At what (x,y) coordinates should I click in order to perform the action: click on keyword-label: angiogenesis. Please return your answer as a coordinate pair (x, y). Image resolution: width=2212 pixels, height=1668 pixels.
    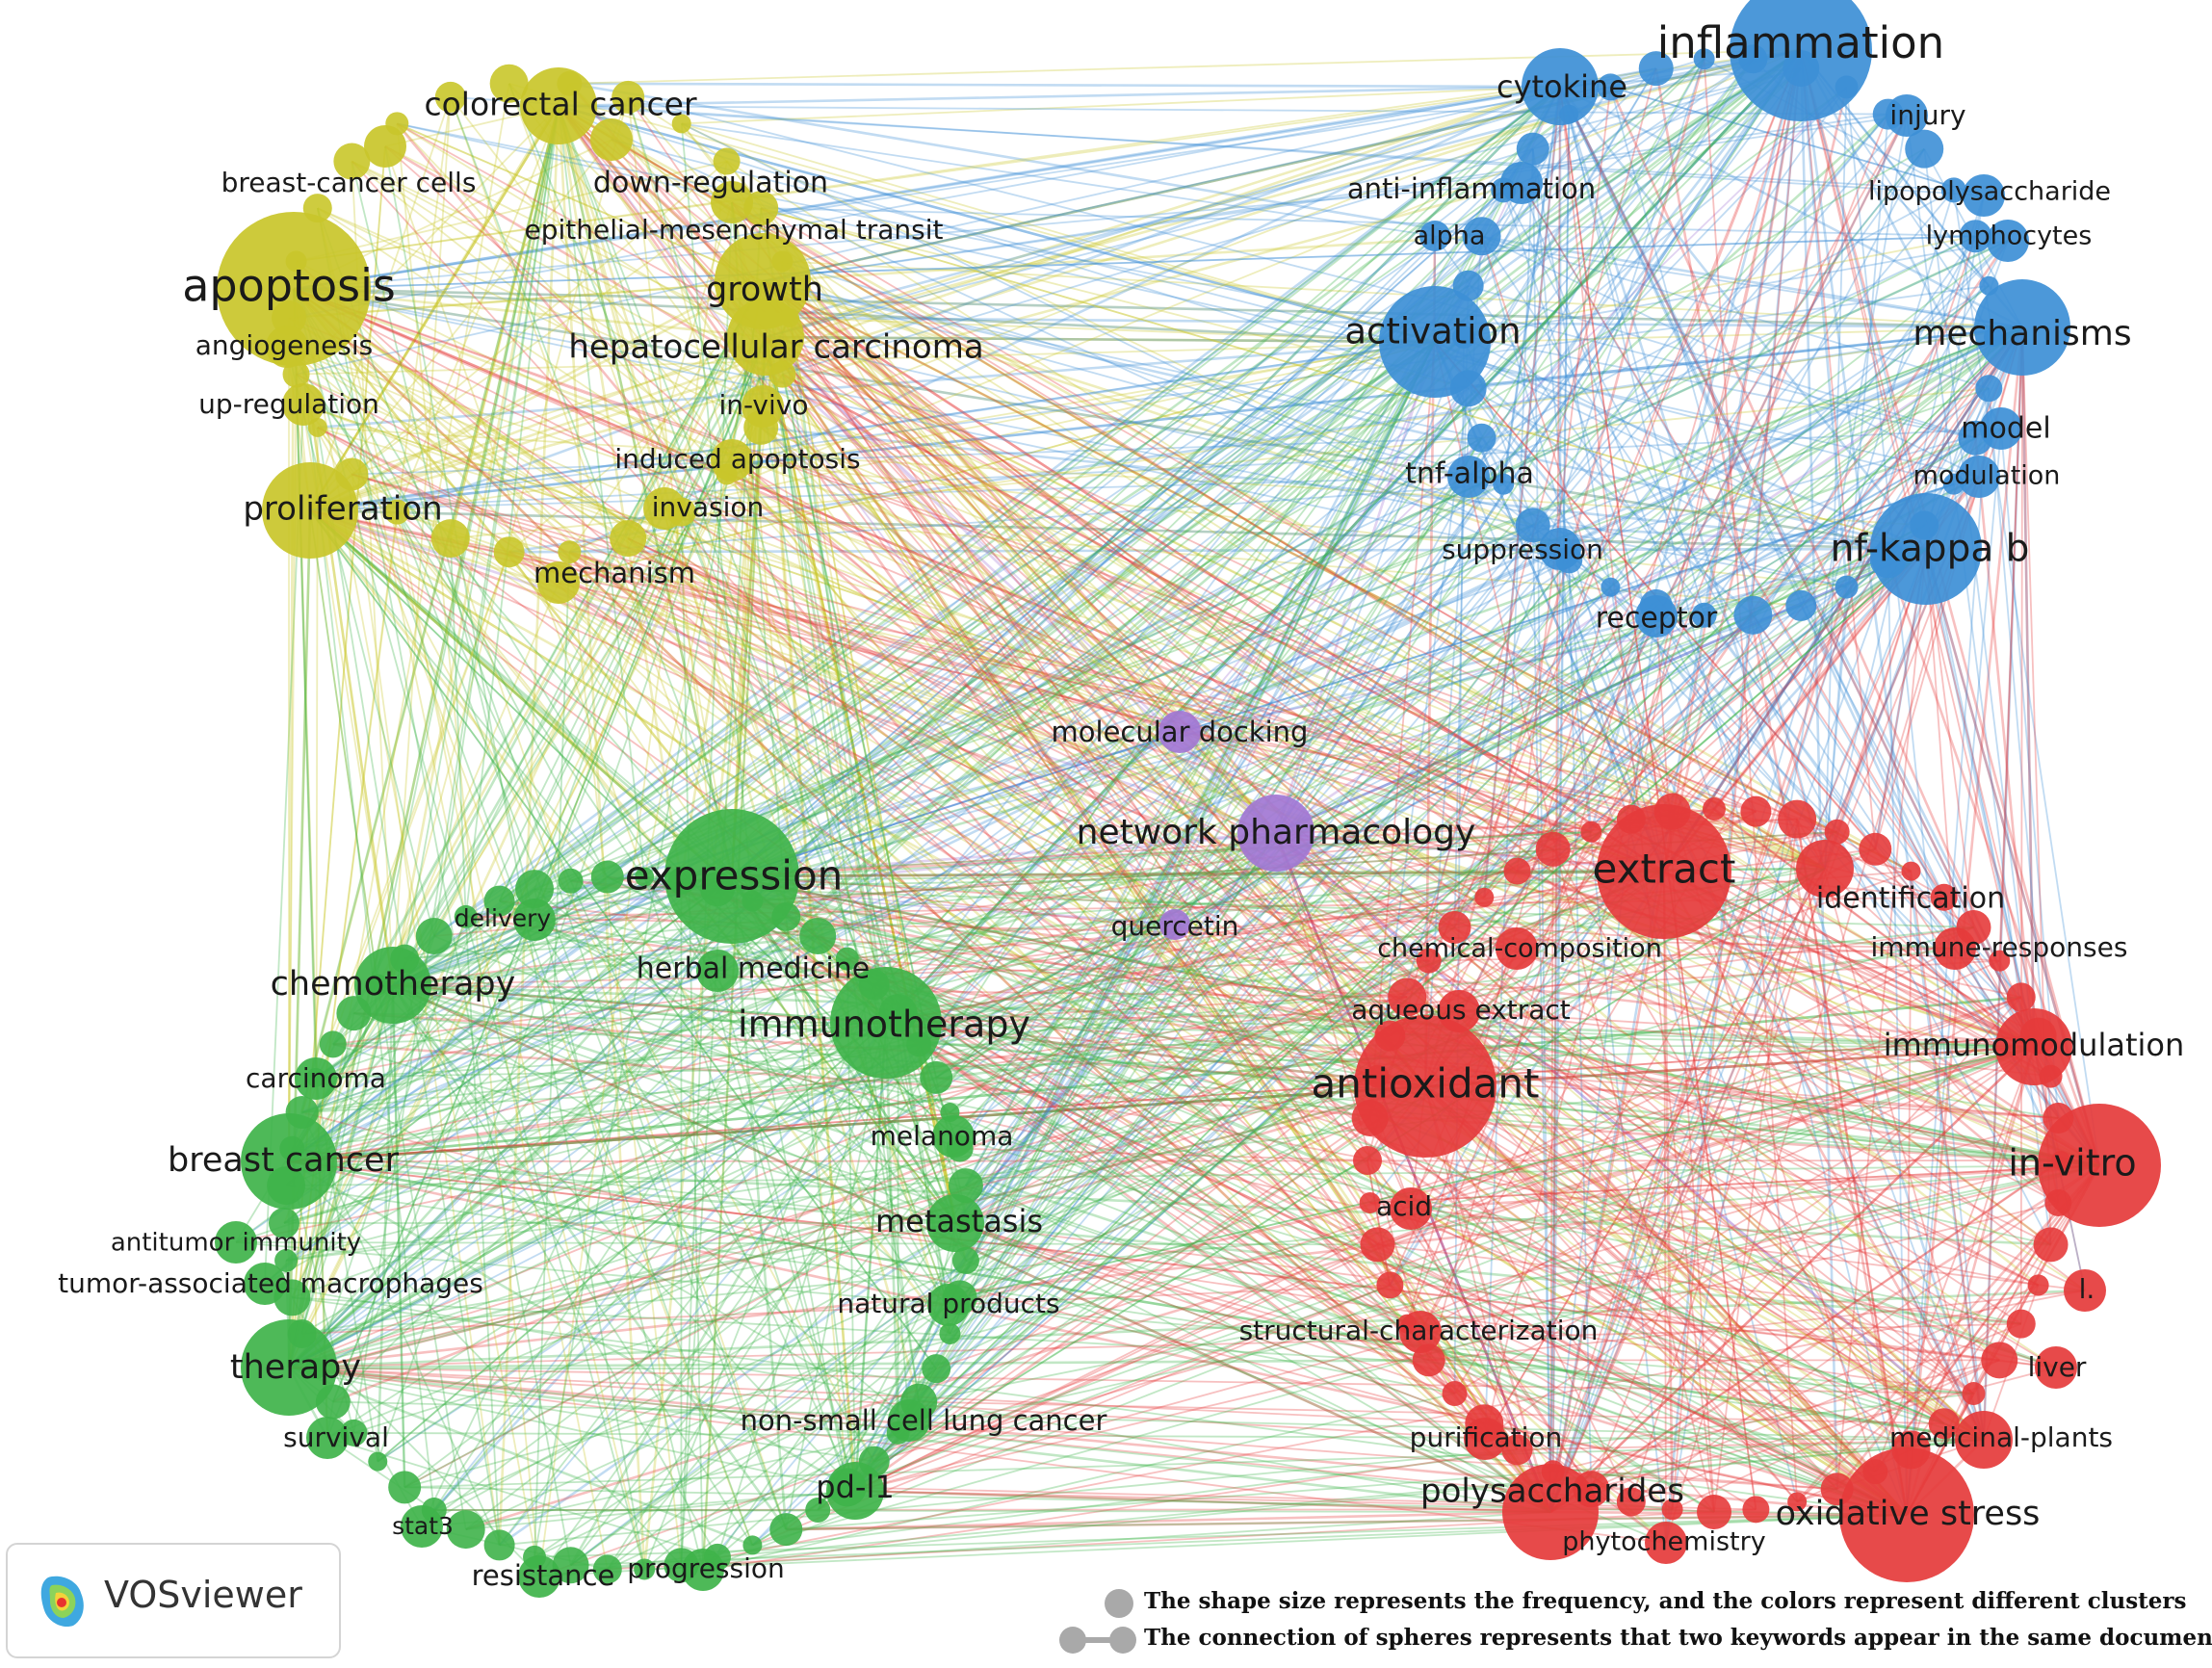
    Looking at the image, I should click on (284, 345).